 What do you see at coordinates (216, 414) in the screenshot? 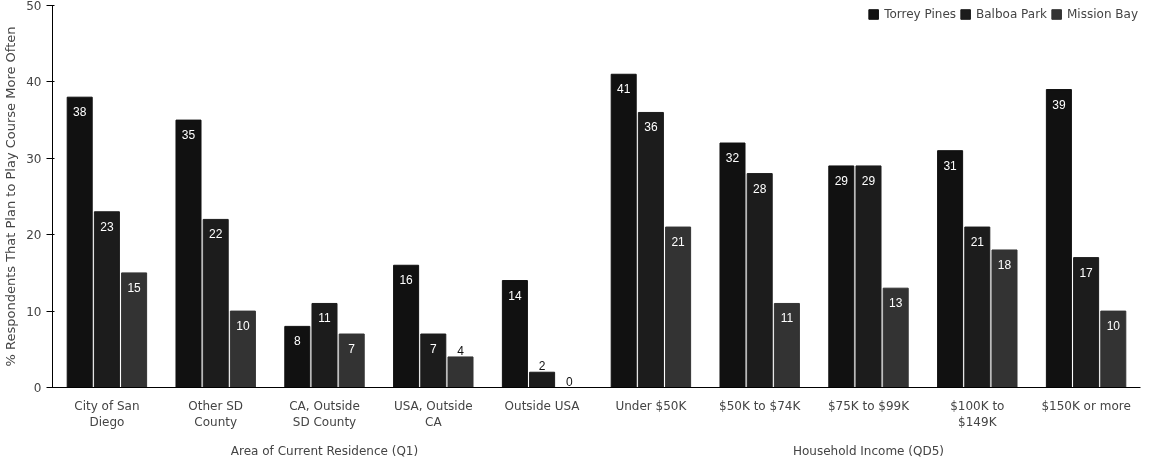
I see `x-tick-label: Other SD County` at bounding box center [216, 414].